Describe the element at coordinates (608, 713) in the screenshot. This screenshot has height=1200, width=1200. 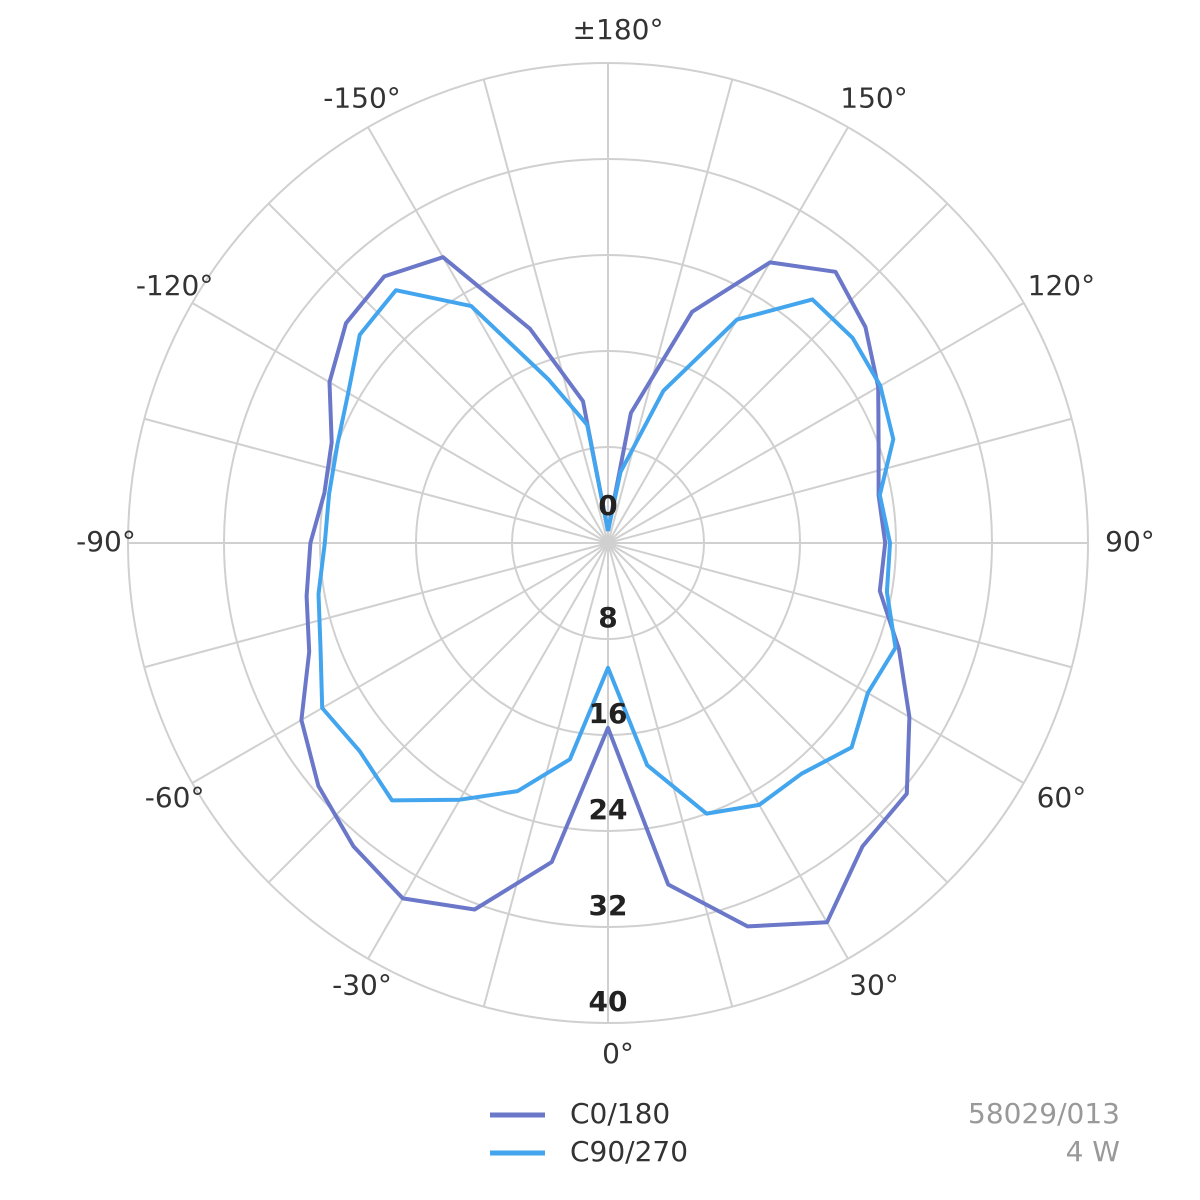
I see `y-tick-label: 16` at that location.